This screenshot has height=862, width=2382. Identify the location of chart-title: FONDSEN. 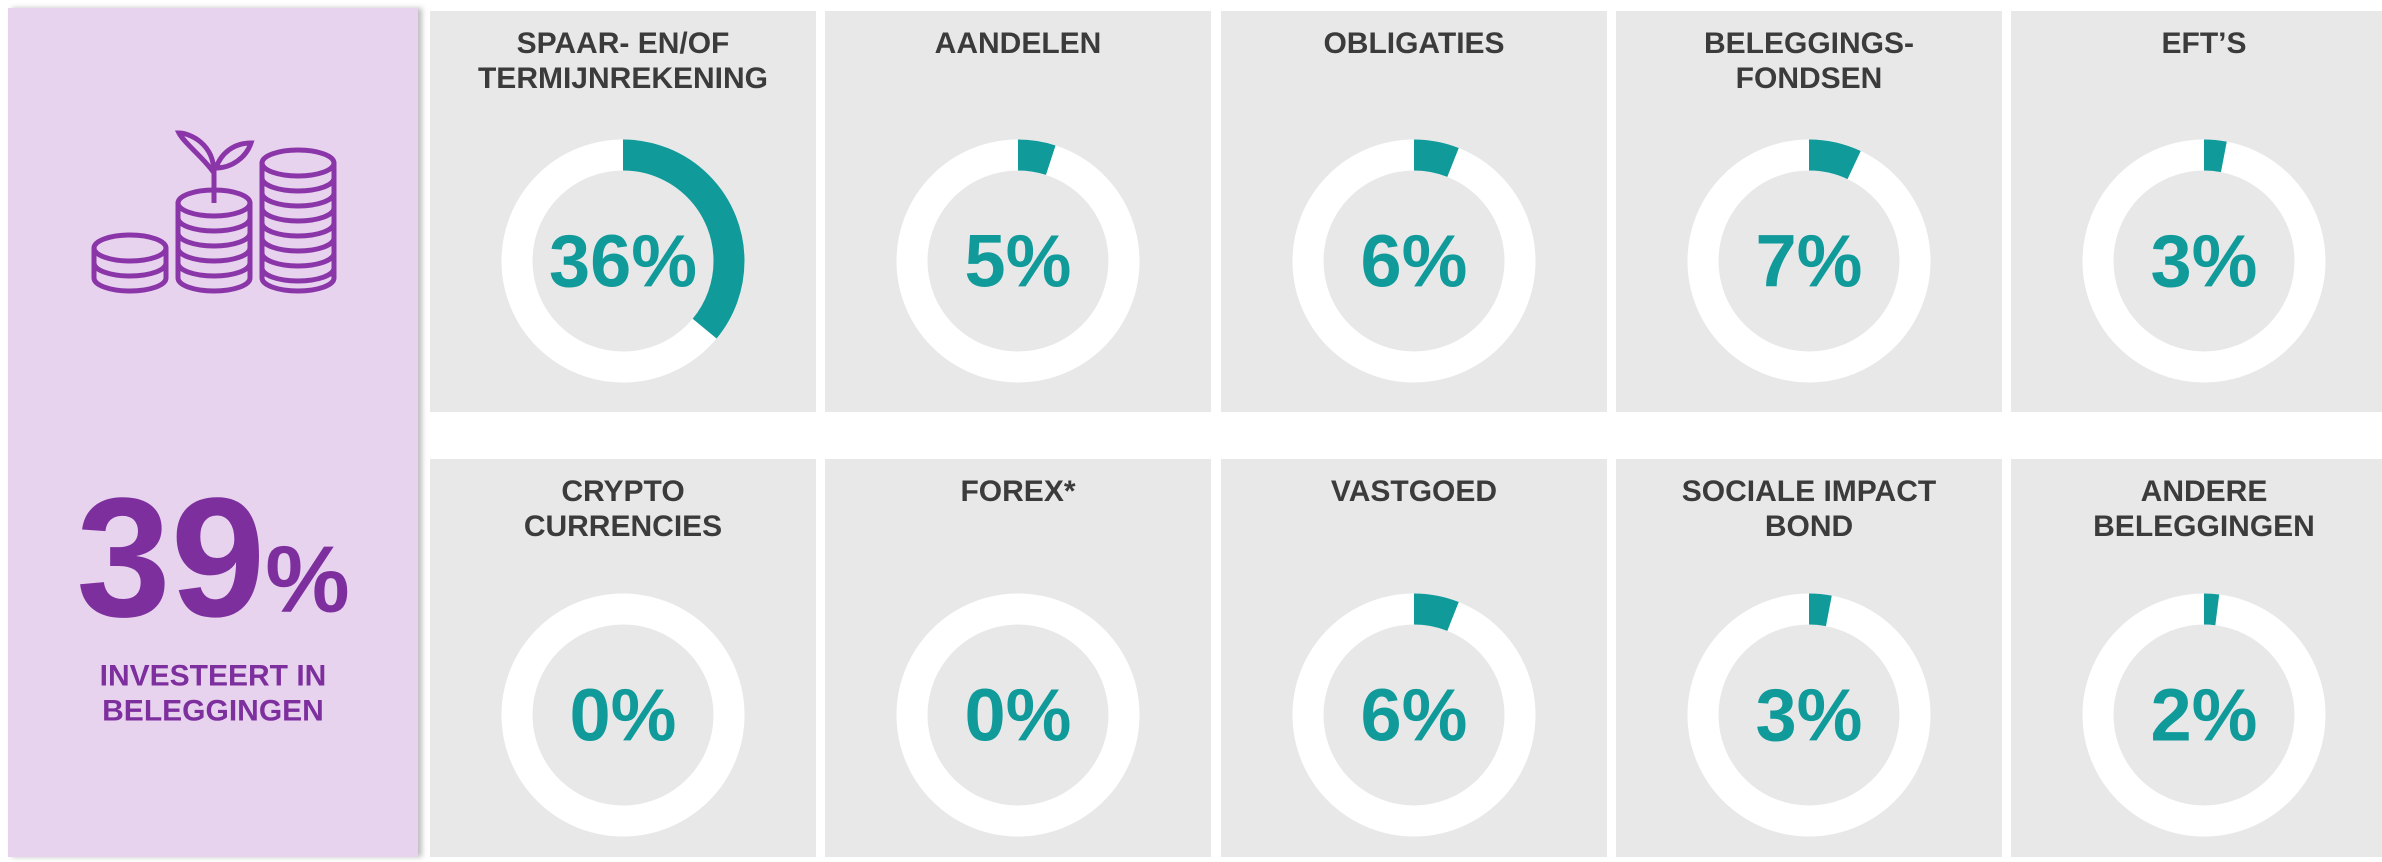
(1809, 78).